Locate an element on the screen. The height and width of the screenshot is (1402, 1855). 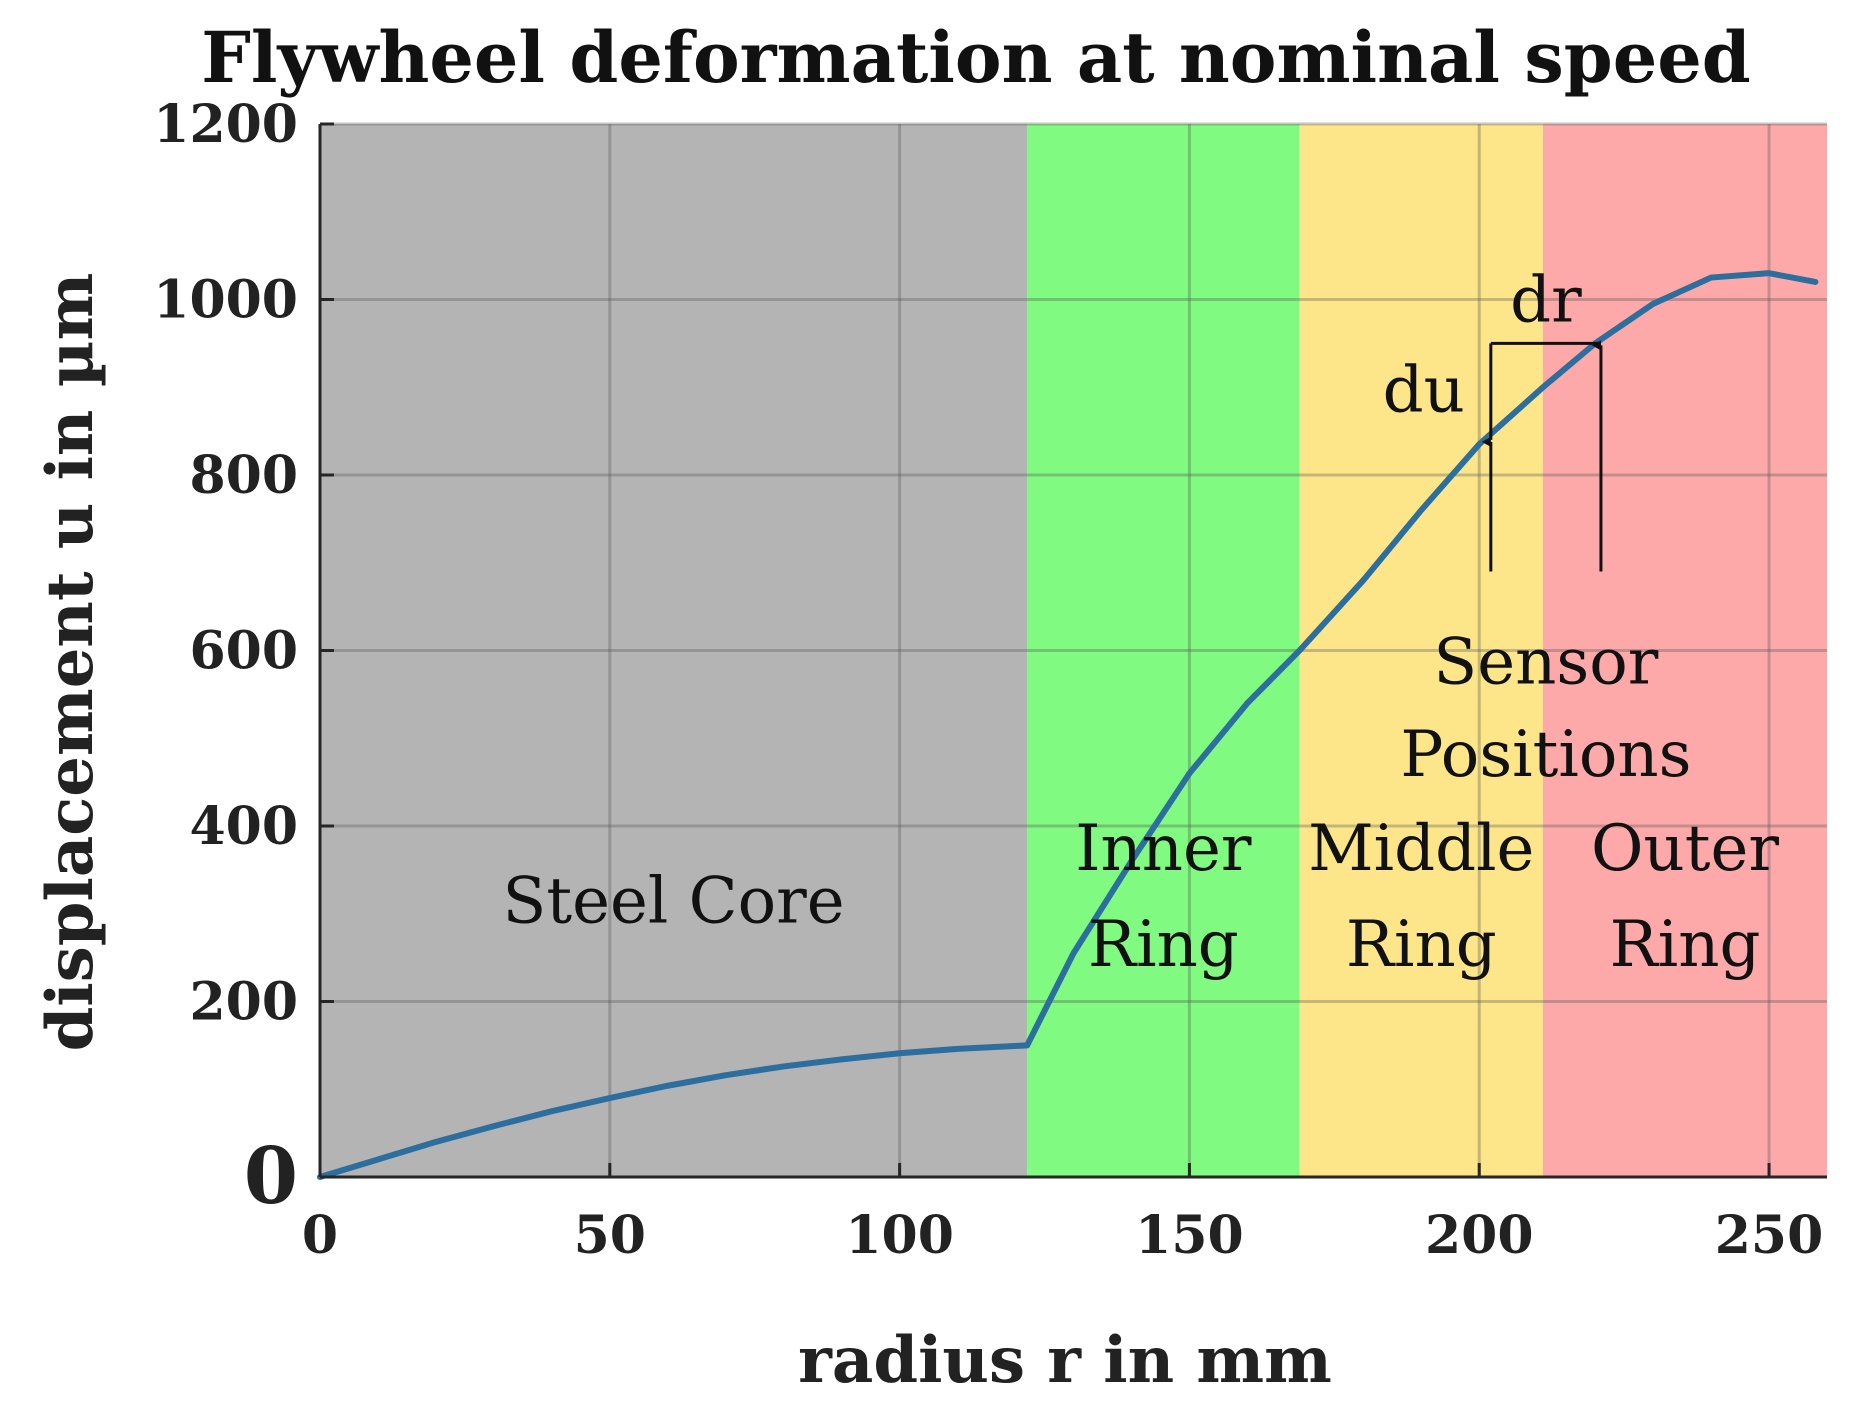
x-tick-label: 0 is located at coordinates (320, 1235).